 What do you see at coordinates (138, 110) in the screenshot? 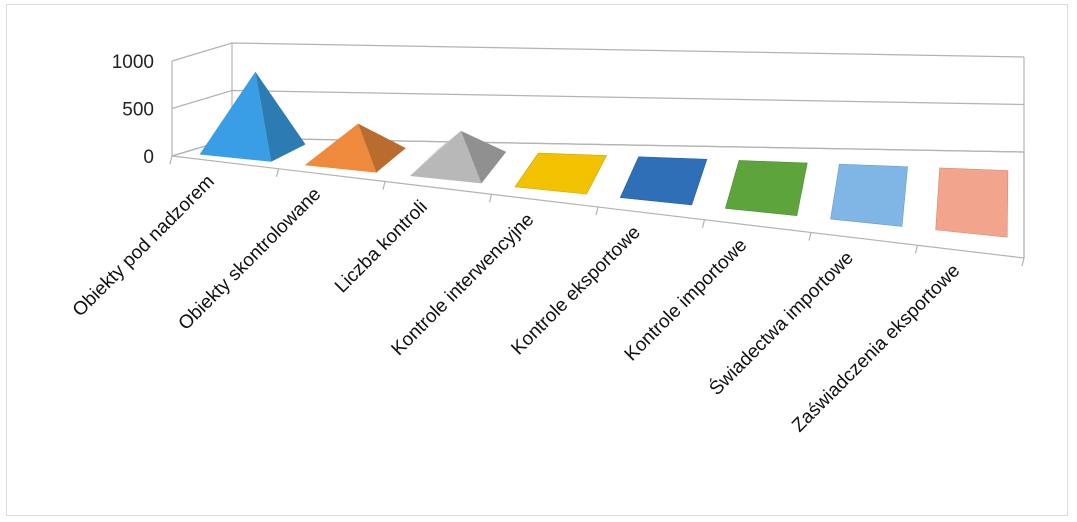
I see `y-tick-label: 500` at bounding box center [138, 110].